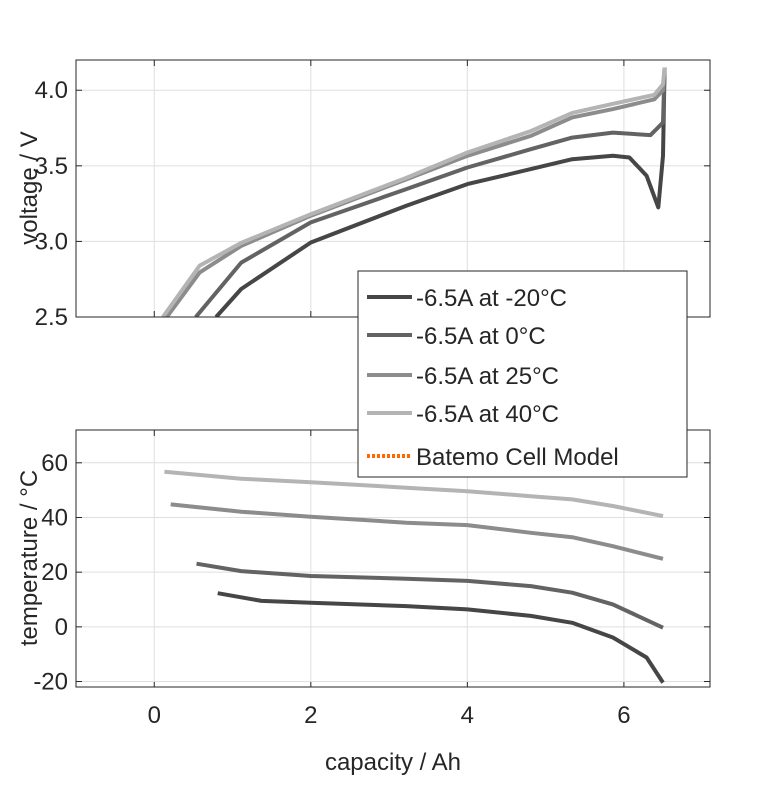 The width and height of the screenshot is (781, 786). What do you see at coordinates (481, 336) in the screenshot?
I see `legend-entry-label: -6.5A at 0°C` at bounding box center [481, 336].